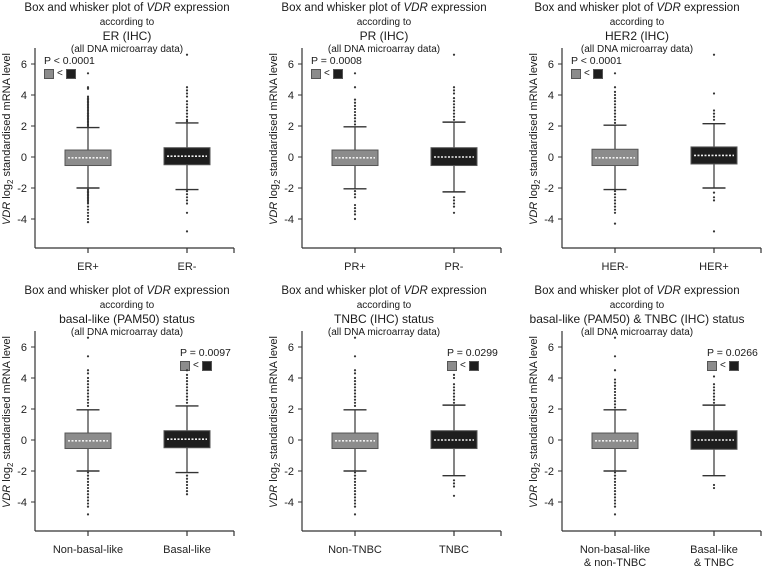 The image size is (764, 566). Describe the element at coordinates (187, 550) in the screenshot. I see `x-tick-label-line: Basal-like` at that location.